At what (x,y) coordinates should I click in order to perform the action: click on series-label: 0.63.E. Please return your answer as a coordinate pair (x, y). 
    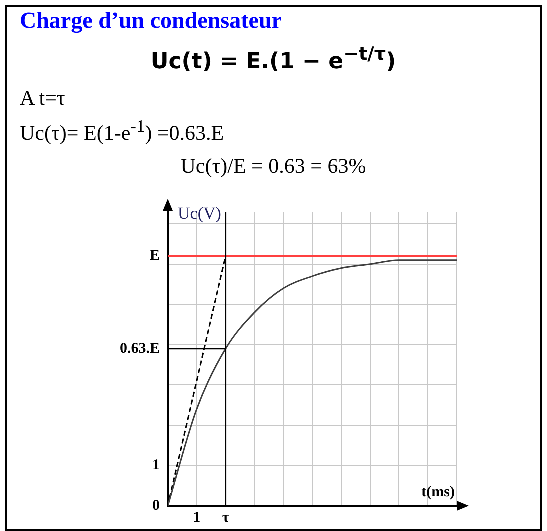
    Looking at the image, I should click on (140, 348).